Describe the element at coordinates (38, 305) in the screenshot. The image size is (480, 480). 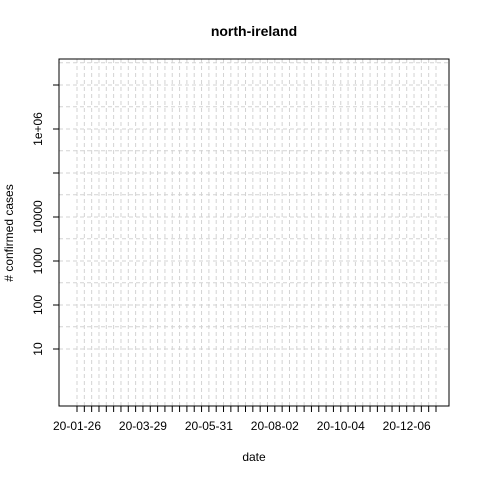
I see `y-tick-label: 100` at that location.